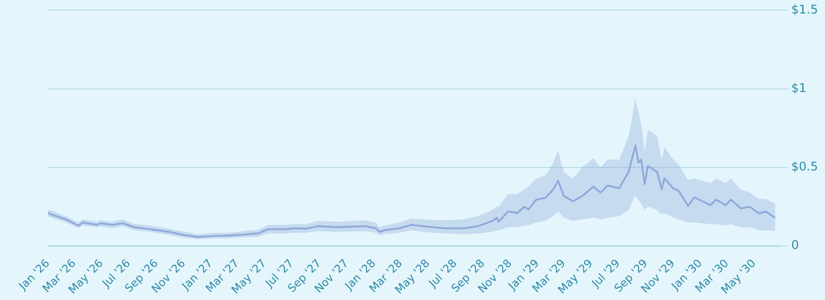  Describe the element at coordinates (799, 87) in the screenshot. I see `y-tick-label: $1` at that location.